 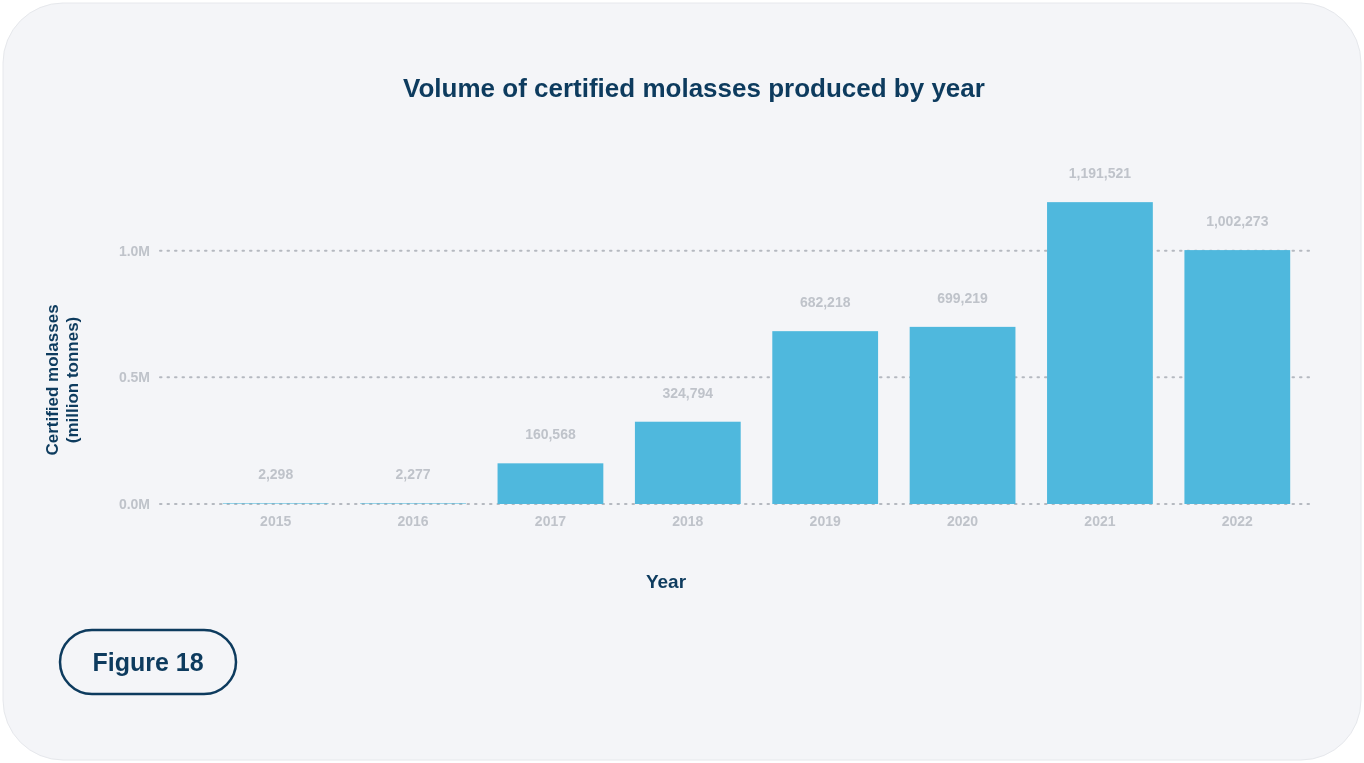 What do you see at coordinates (62, 380) in the screenshot?
I see `y-axis-title: Certified molasses (million tonnes)` at bounding box center [62, 380].